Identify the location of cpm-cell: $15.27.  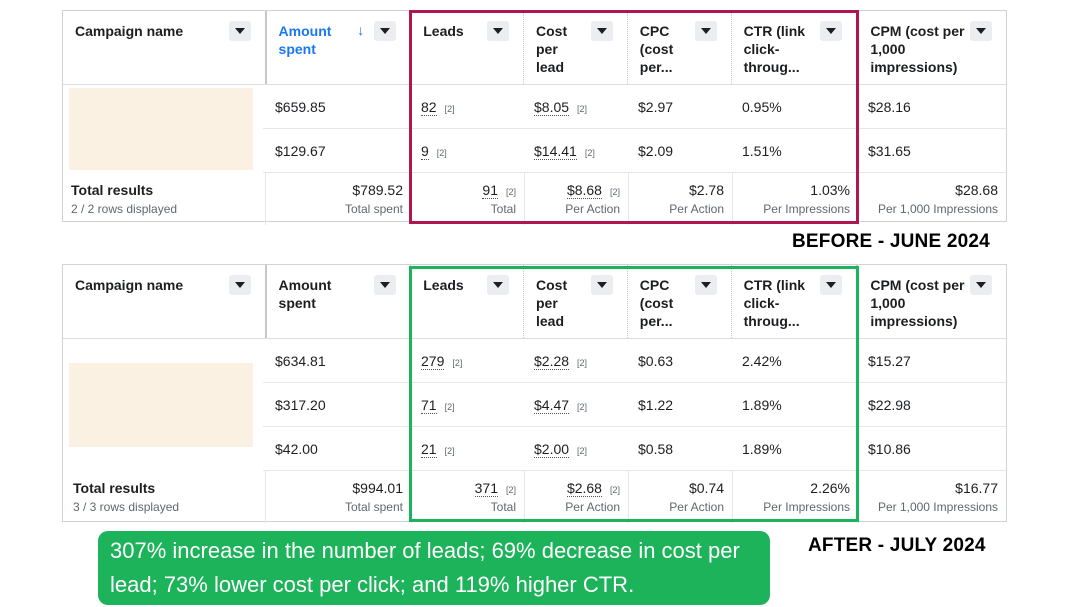
(889, 360).